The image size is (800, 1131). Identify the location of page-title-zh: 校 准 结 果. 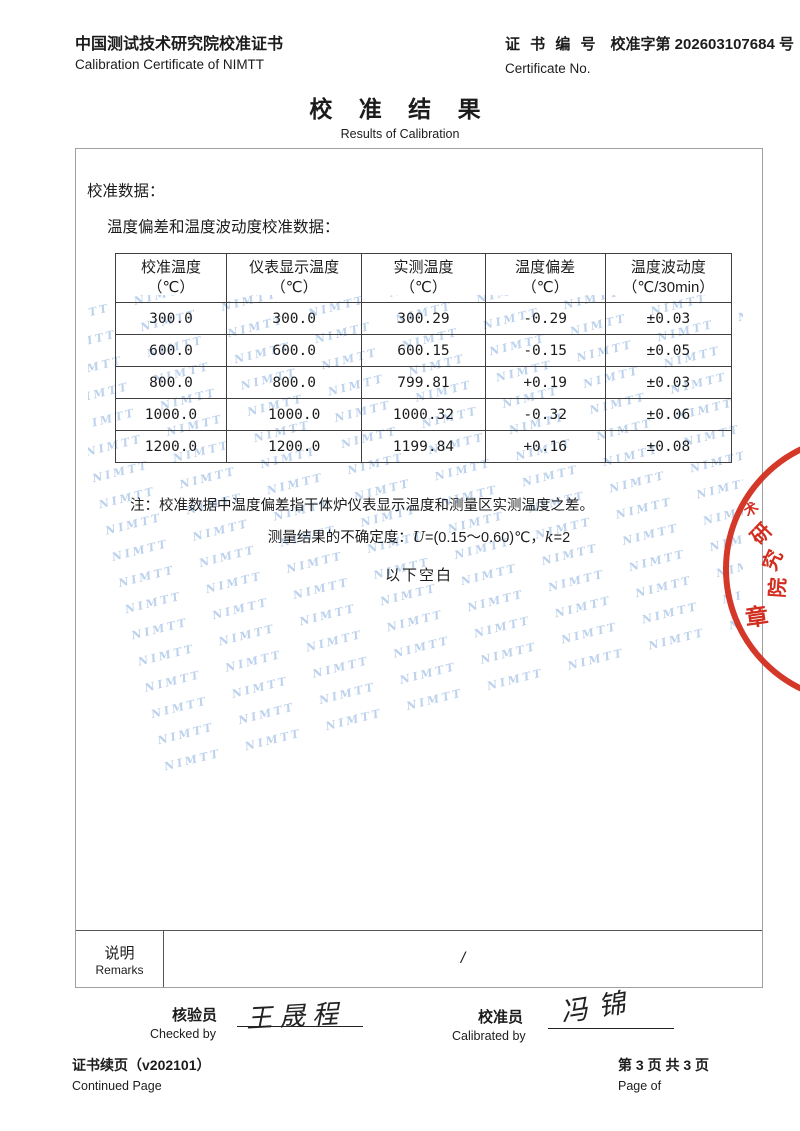
(400, 109).